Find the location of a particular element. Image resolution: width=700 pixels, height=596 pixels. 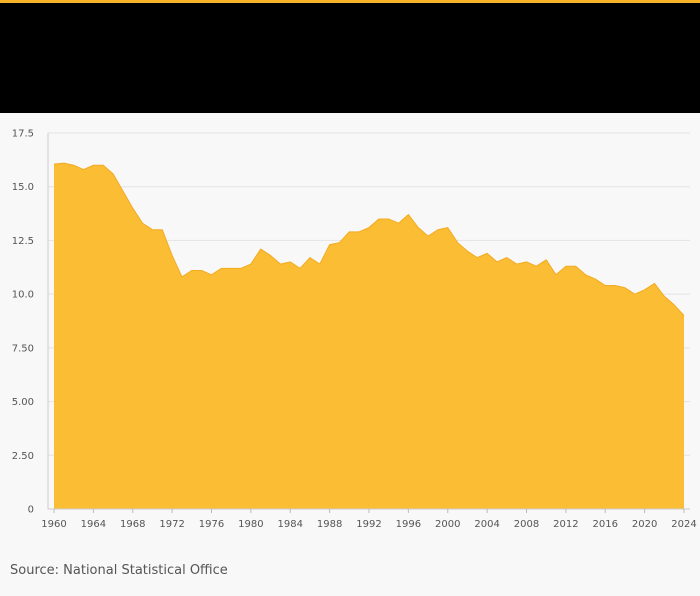

x-tick-label: 2000 is located at coordinates (447, 524).